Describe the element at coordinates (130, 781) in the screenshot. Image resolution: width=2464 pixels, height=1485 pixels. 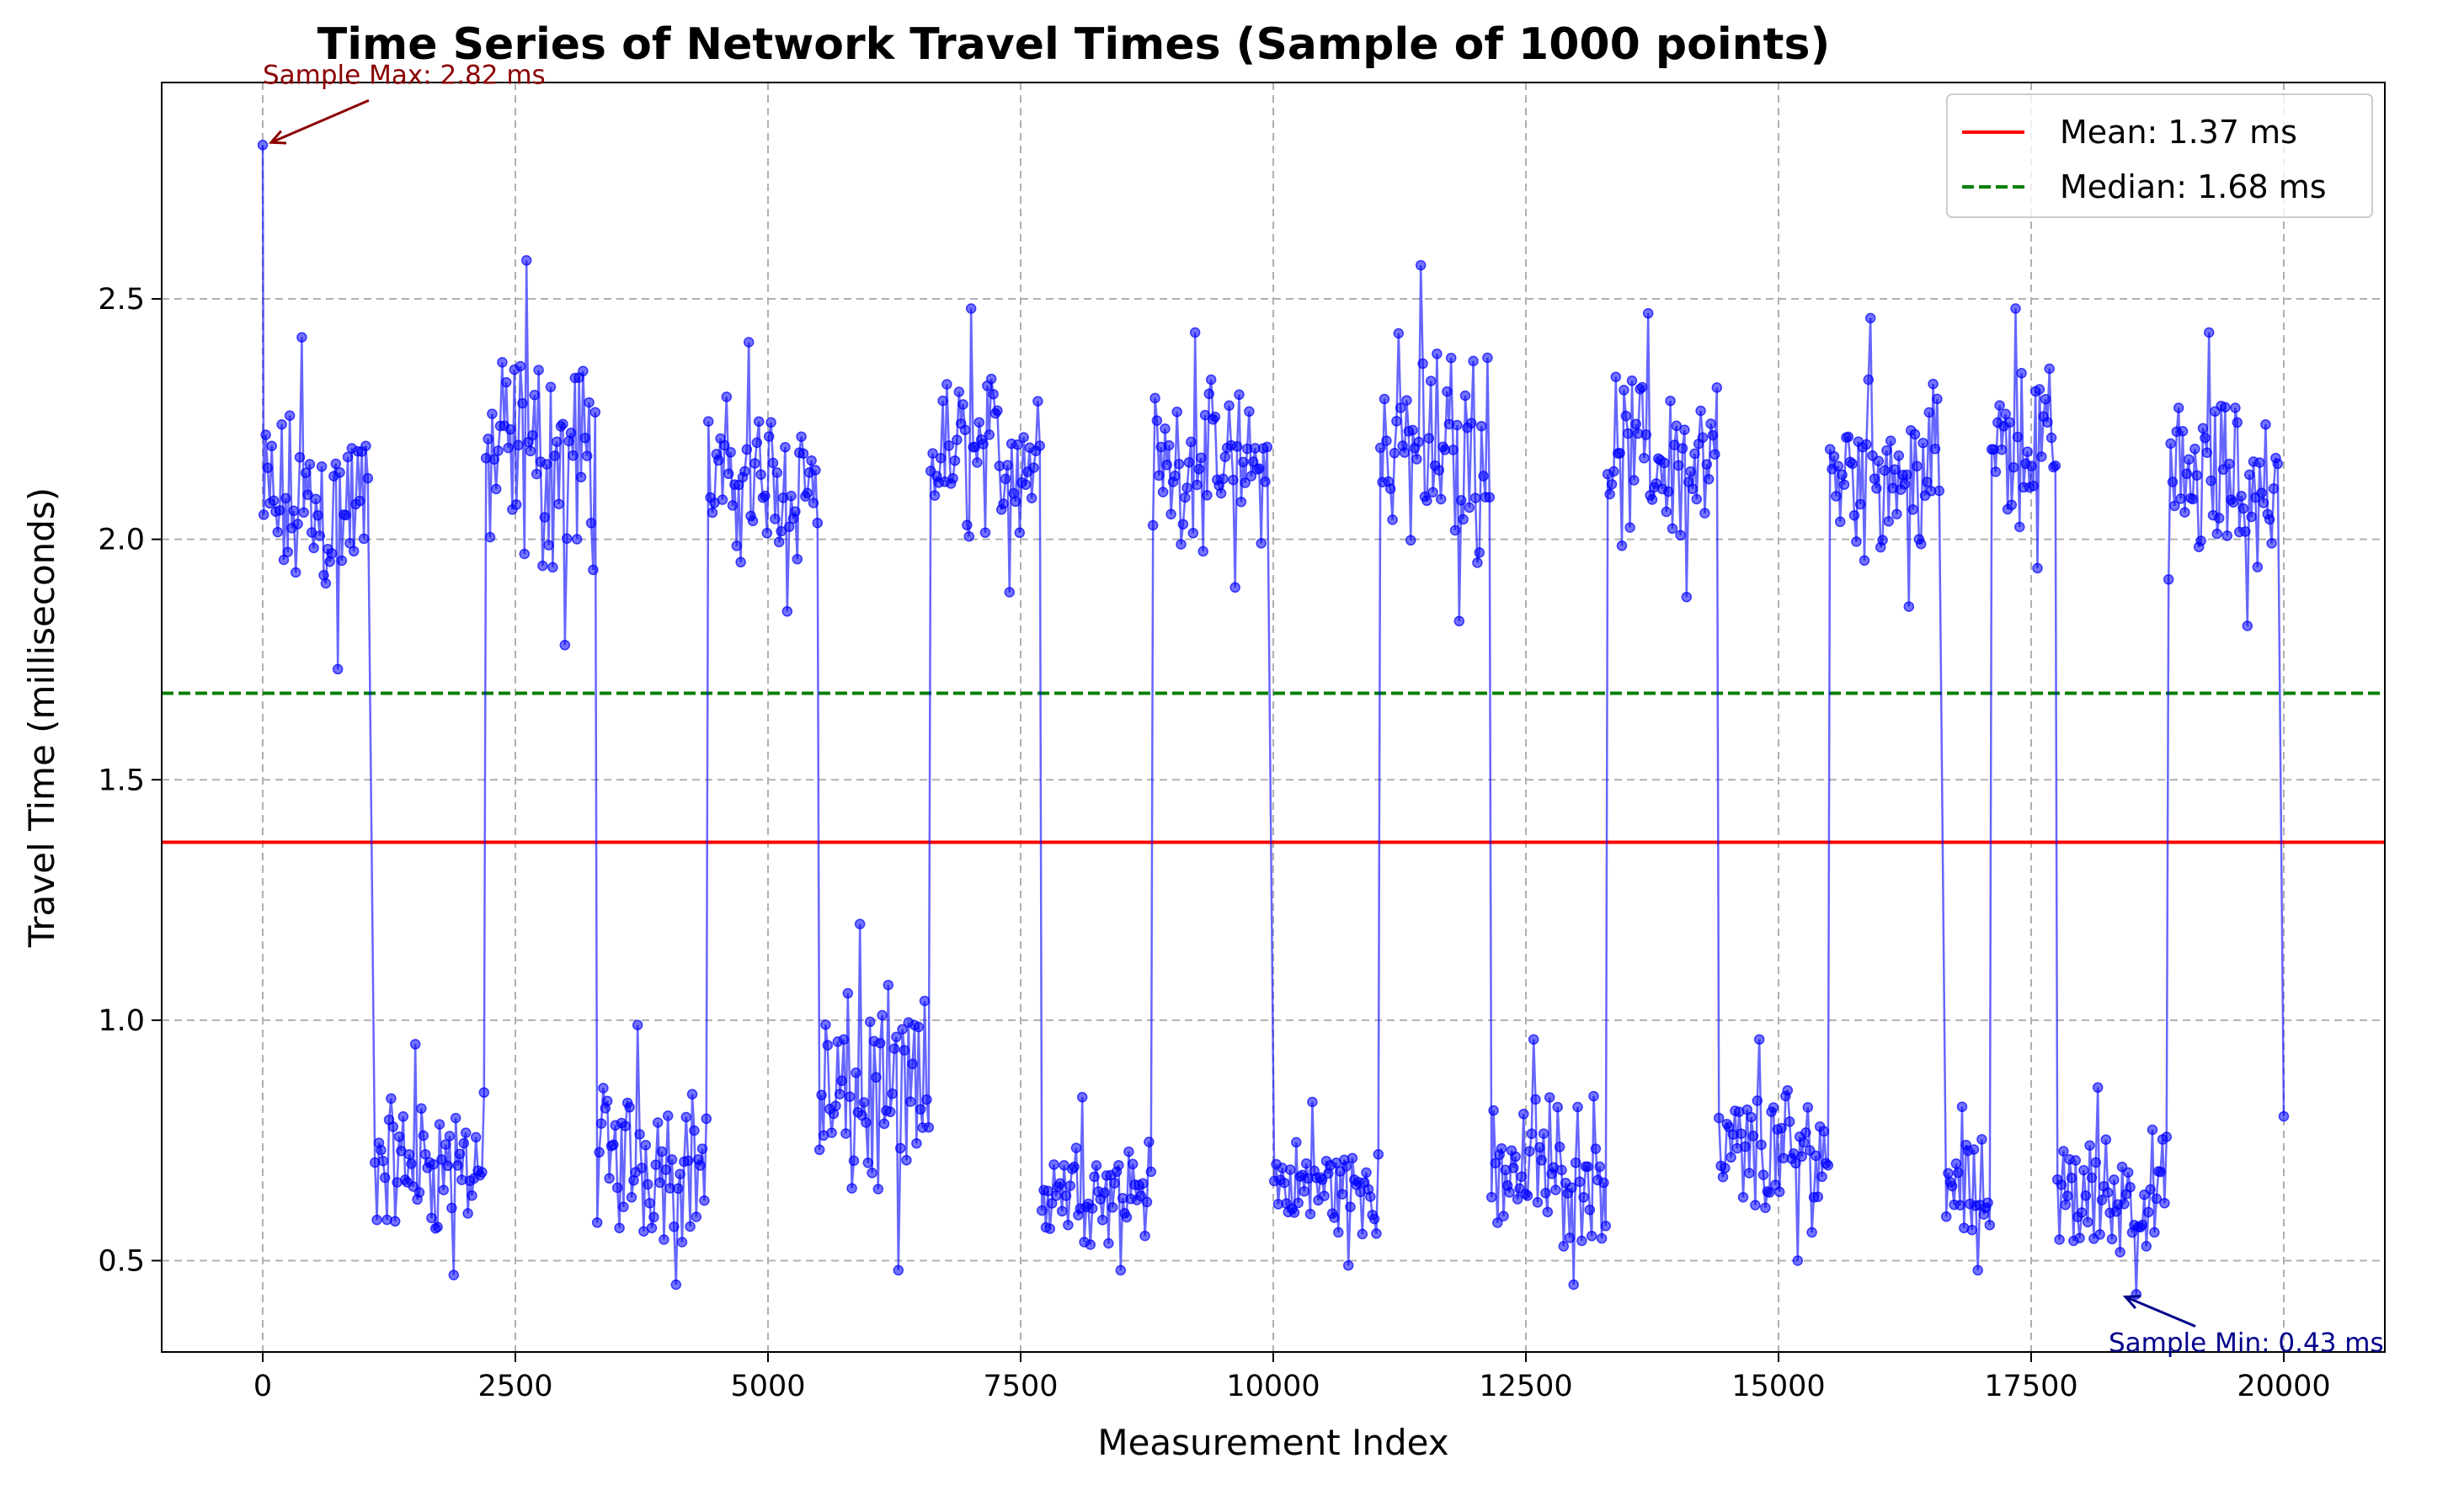
I see `y-axis-ticks: 0.5 1.0 1.5 2.0 2.5` at that location.